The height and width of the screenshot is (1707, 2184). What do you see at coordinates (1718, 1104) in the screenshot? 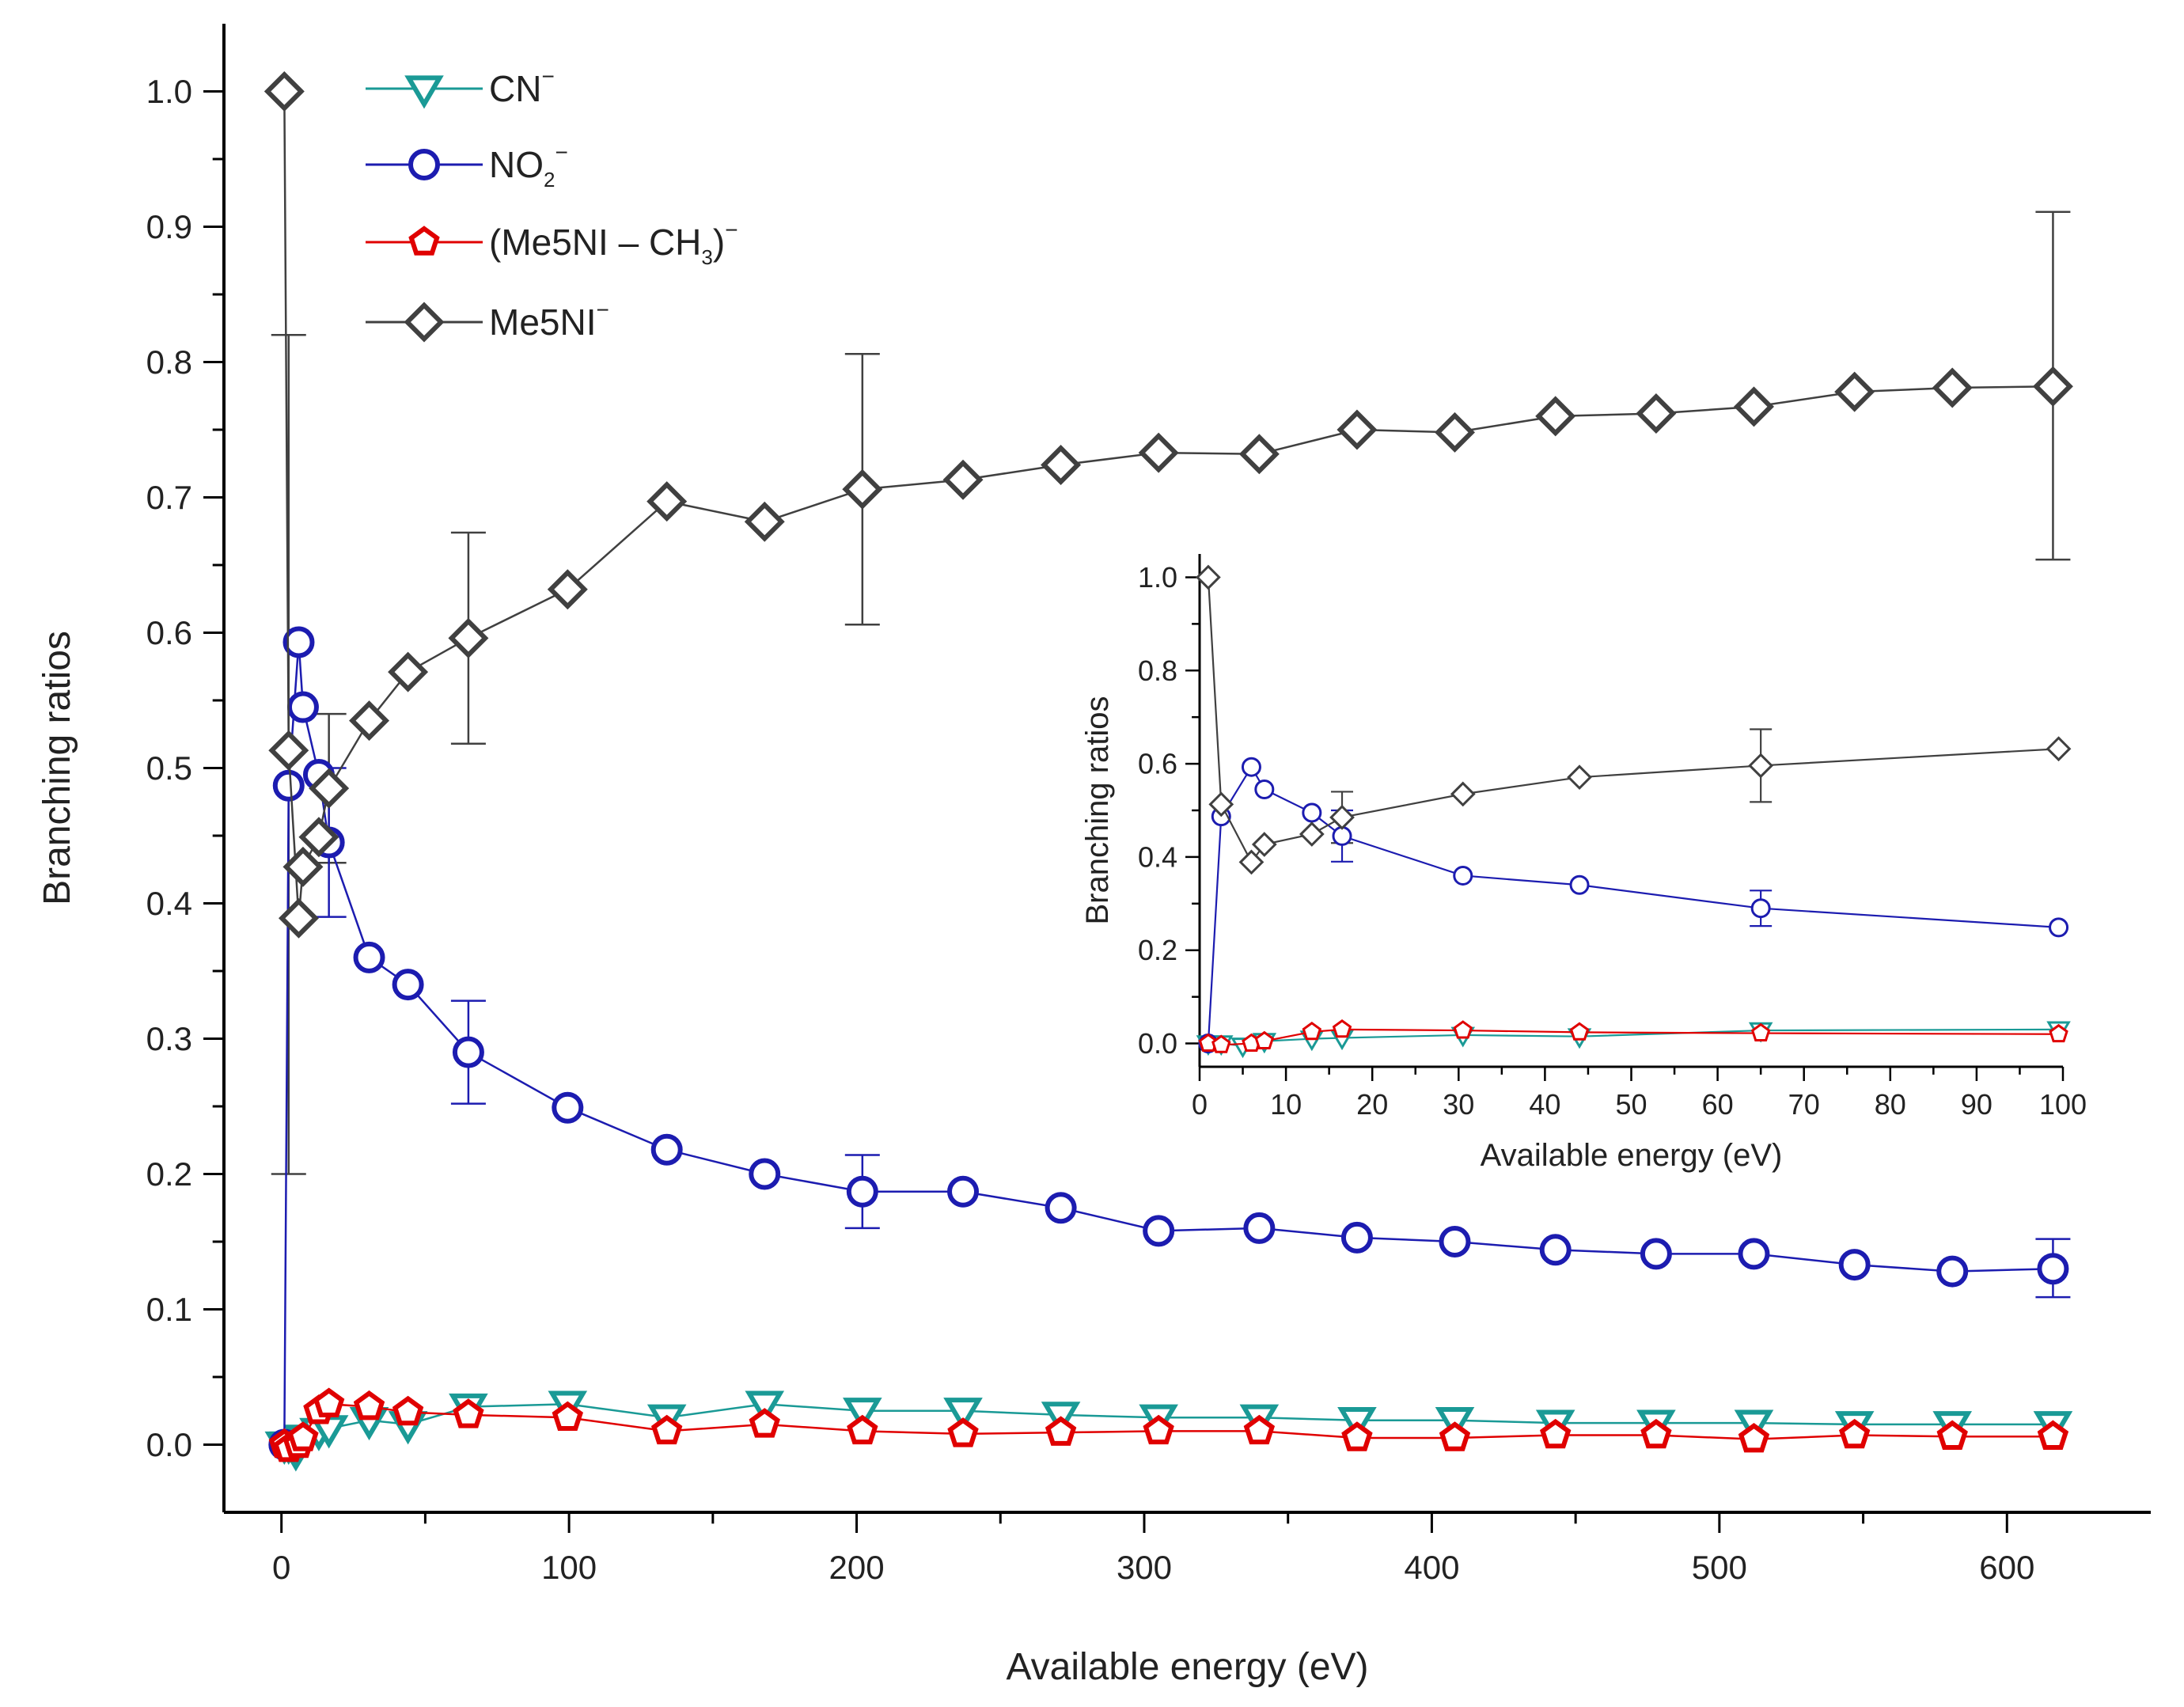
I see `inset-x-tick-label: 60` at bounding box center [1718, 1104].